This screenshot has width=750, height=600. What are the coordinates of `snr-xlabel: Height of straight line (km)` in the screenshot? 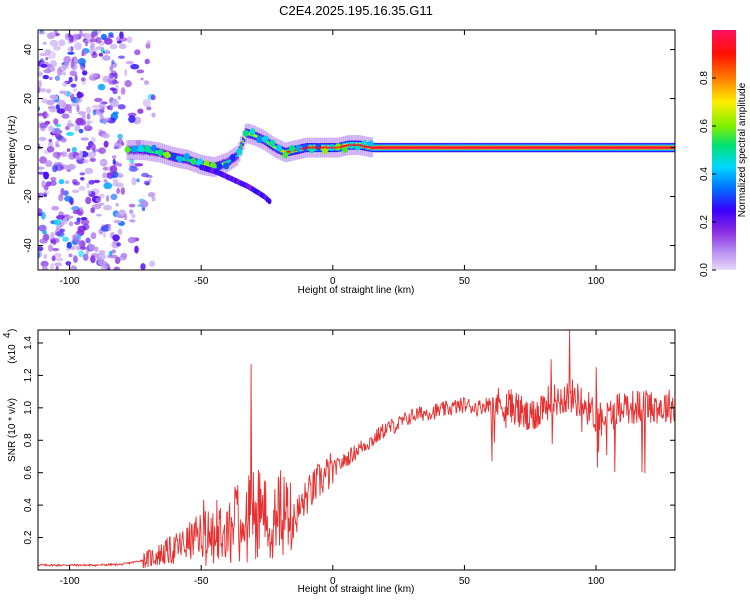 It's located at (356, 589).